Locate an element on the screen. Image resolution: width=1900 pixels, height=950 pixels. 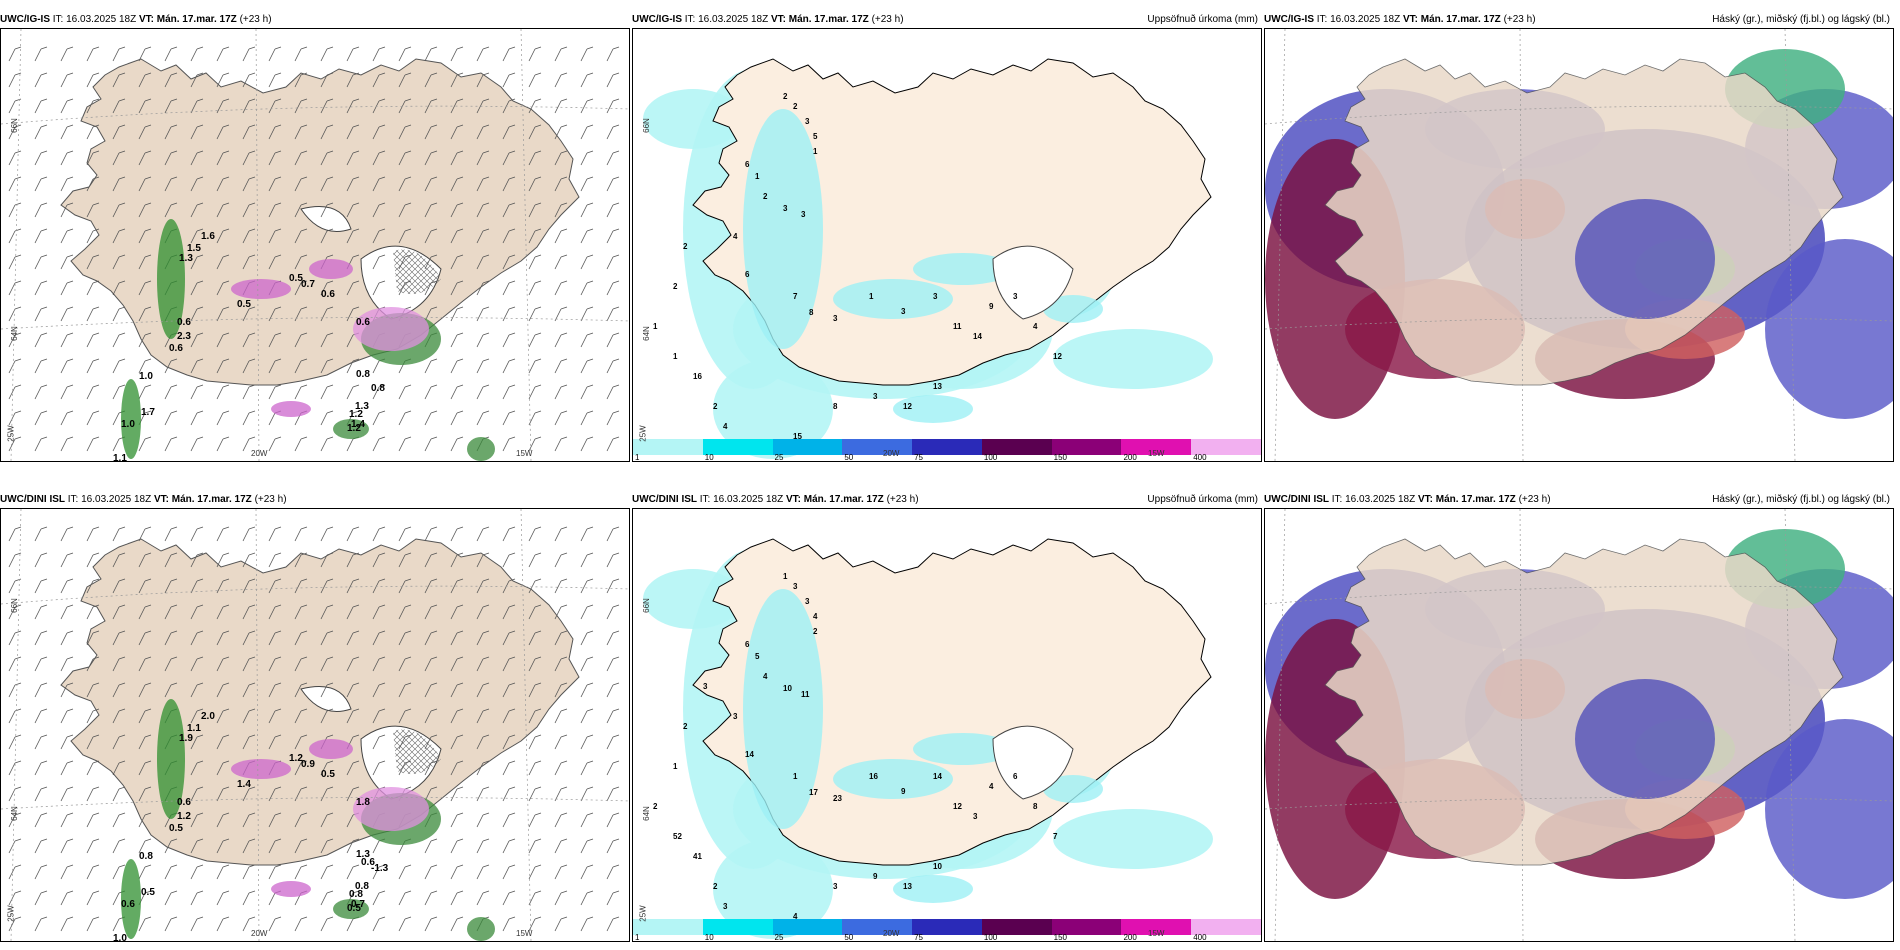
colorbar-tick: 1 is located at coordinates (637, 457).